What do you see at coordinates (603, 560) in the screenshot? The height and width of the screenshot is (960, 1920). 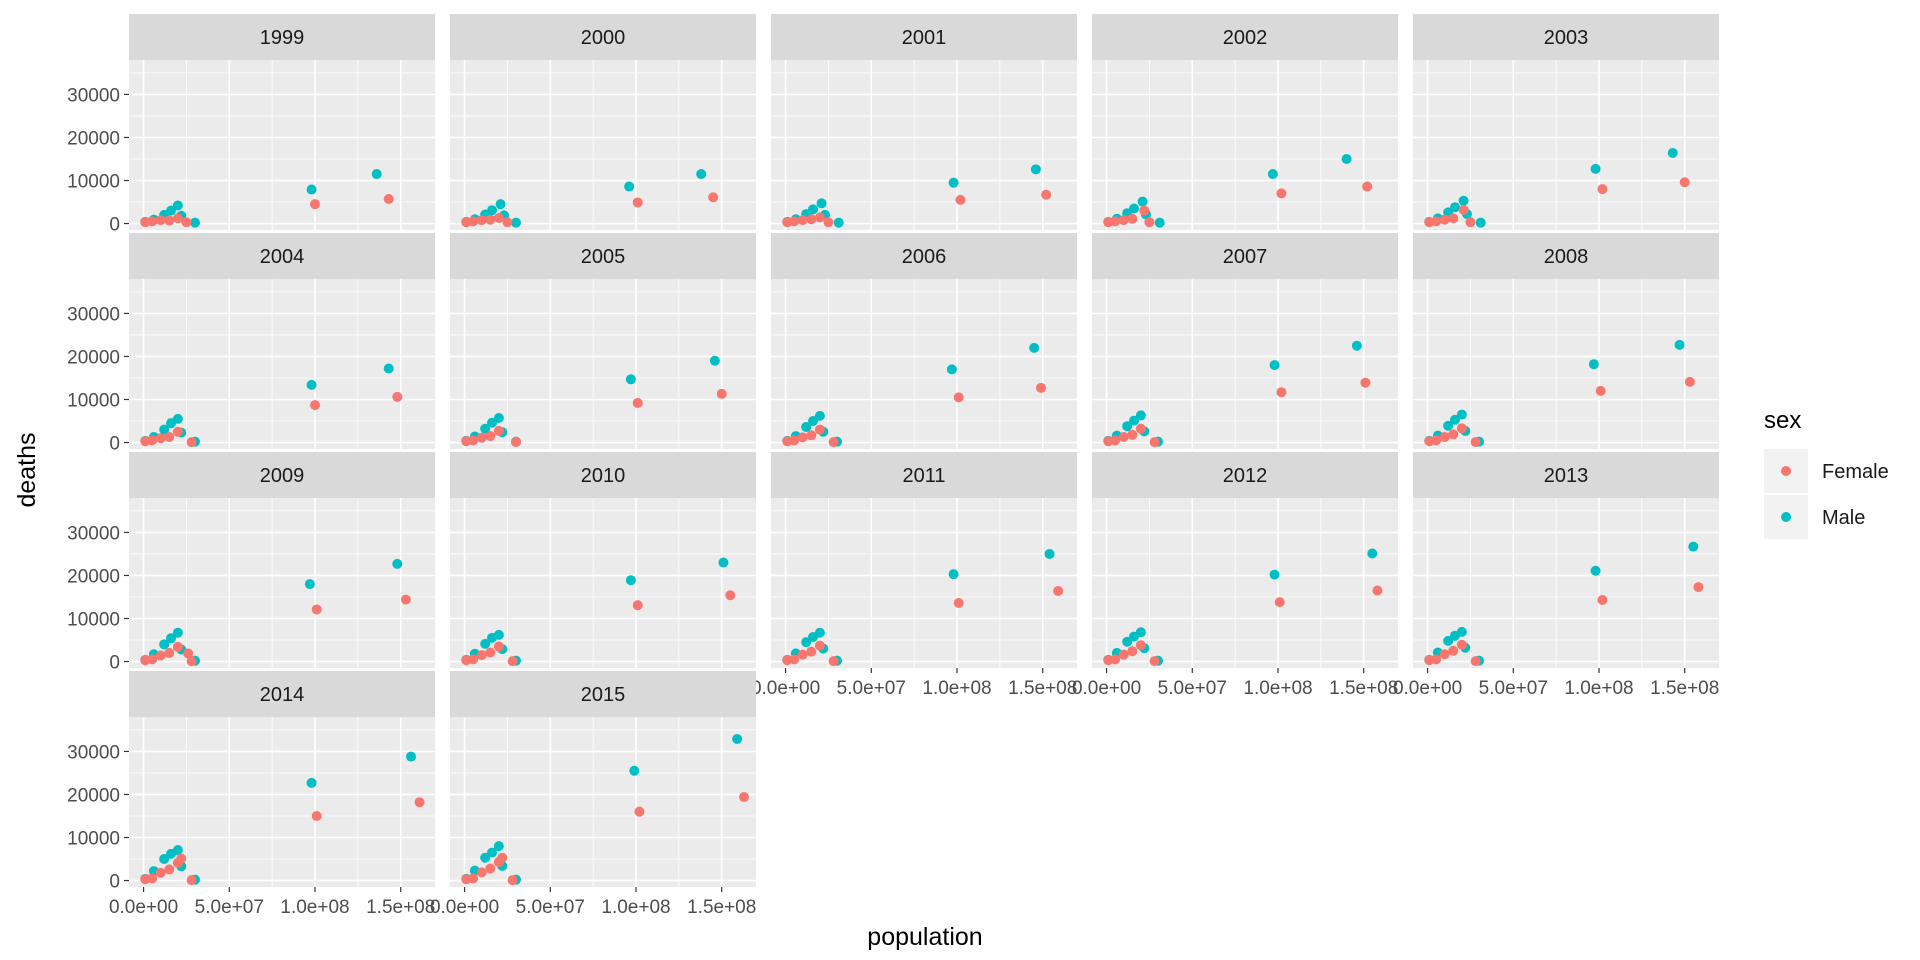 I see `facet-panel-2010: 2010` at bounding box center [603, 560].